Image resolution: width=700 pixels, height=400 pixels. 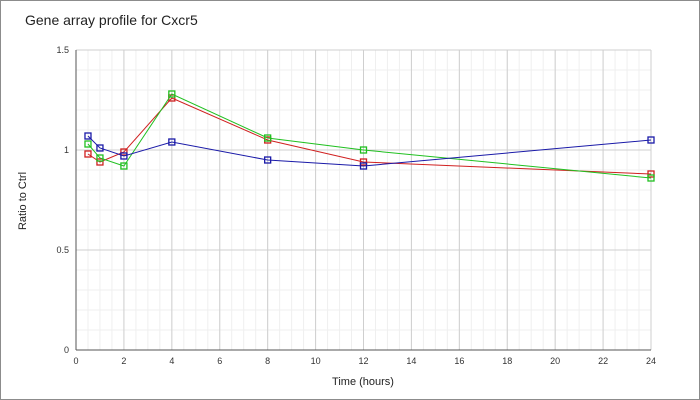 What do you see at coordinates (171, 361) in the screenshot?
I see `x-tick-label: 4` at bounding box center [171, 361].